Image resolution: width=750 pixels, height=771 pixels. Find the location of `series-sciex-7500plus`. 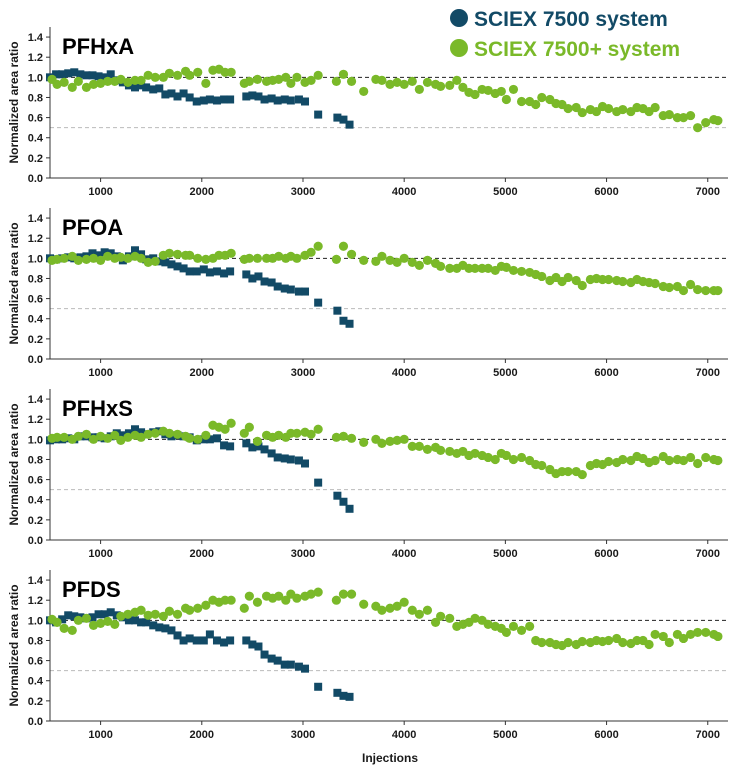

series-sciex-7500plus is located at coordinates (385, 449).